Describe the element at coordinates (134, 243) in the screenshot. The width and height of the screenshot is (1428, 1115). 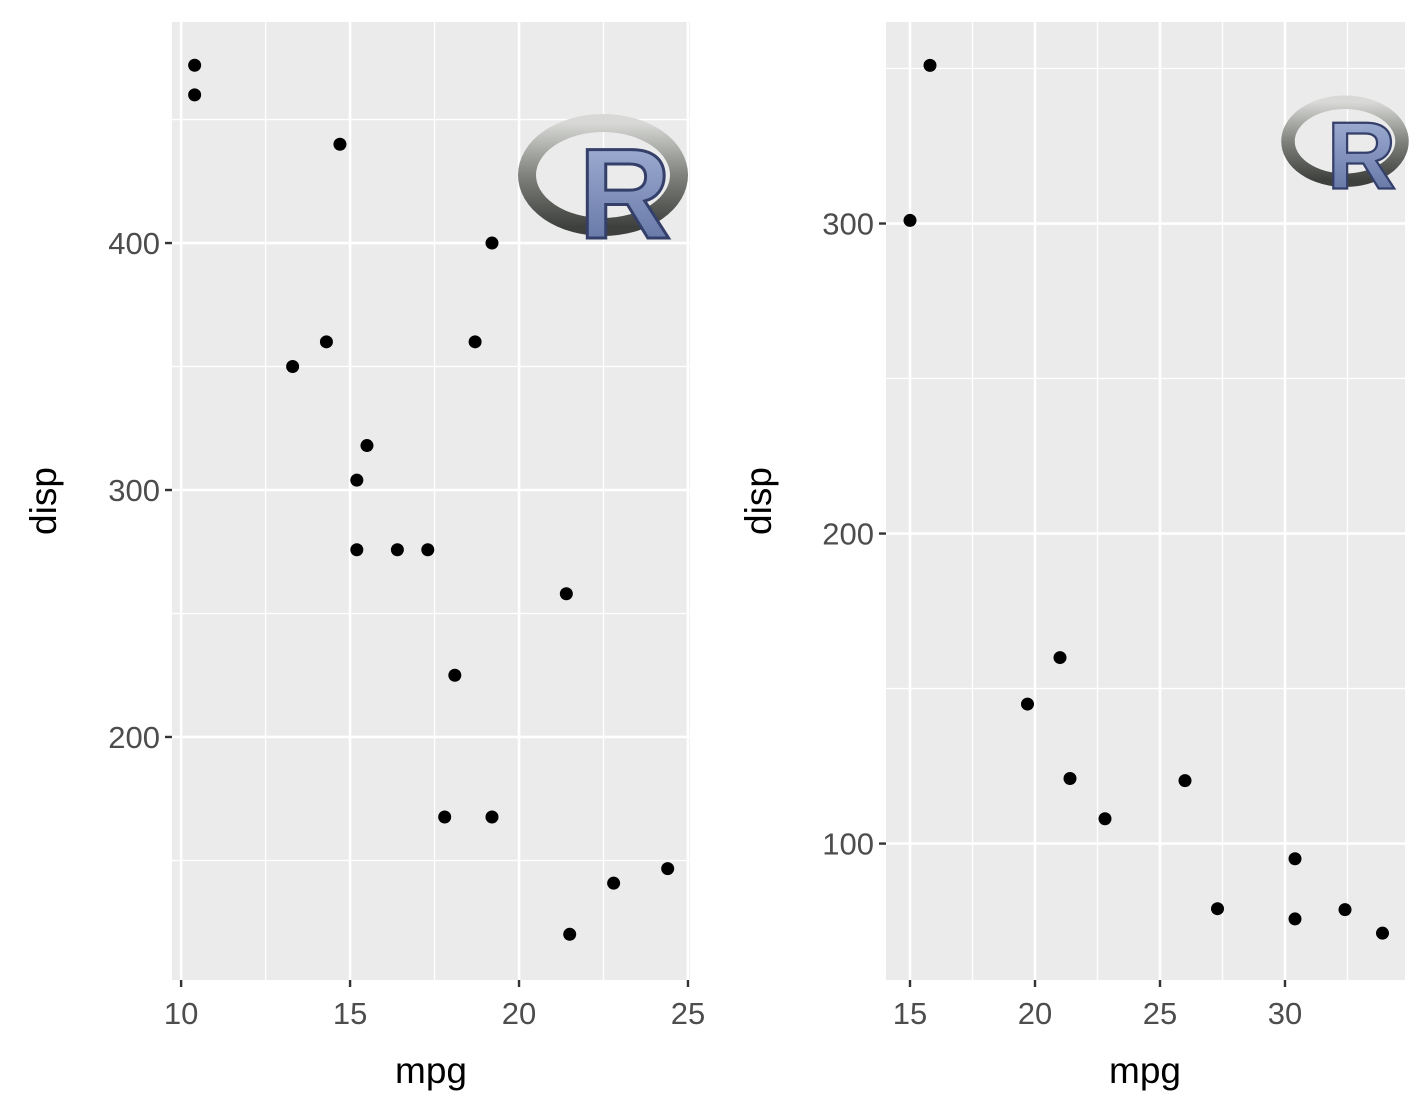
I see `y-tick-label: 400` at that location.